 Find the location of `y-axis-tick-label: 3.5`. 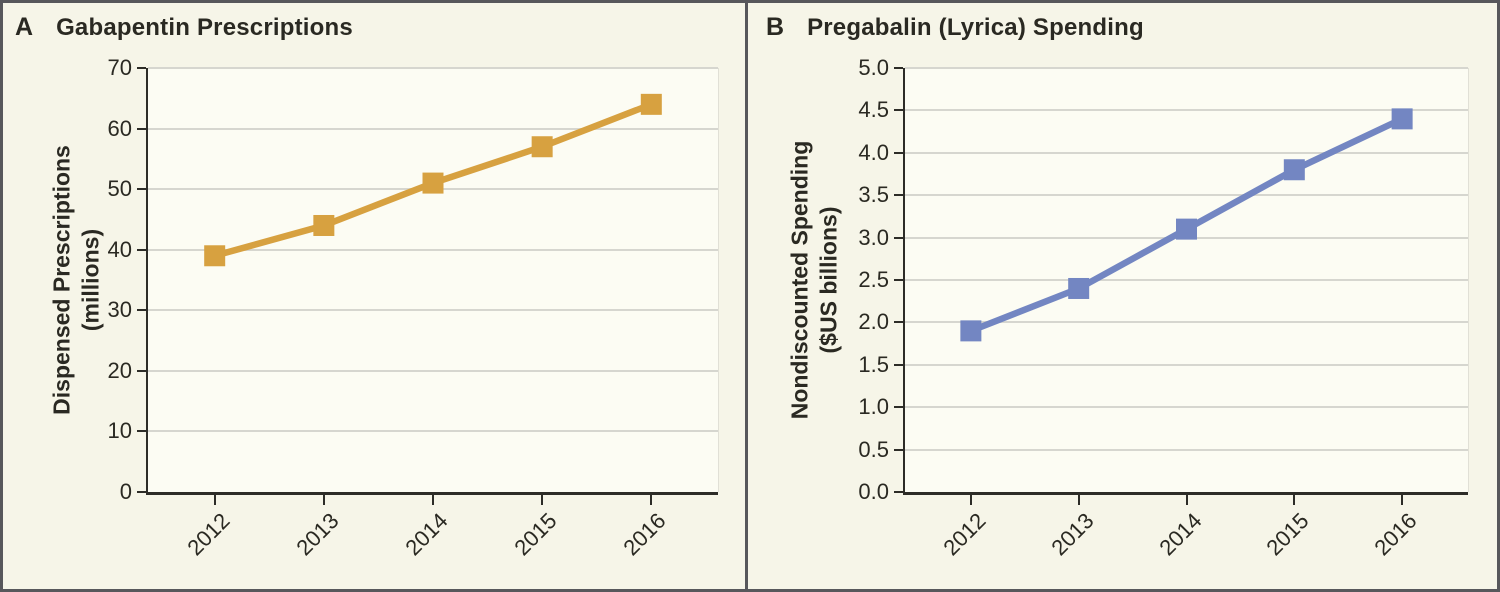

y-axis-tick-label: 3.5 is located at coordinates (873, 195).